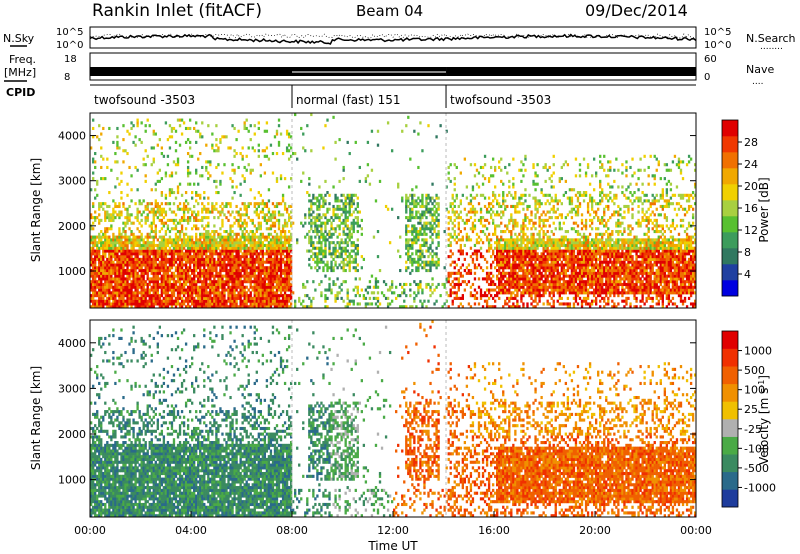 This screenshot has width=800, height=554. Describe the element at coordinates (20, 92) in the screenshot. I see `cpid-label: CPID` at that location.